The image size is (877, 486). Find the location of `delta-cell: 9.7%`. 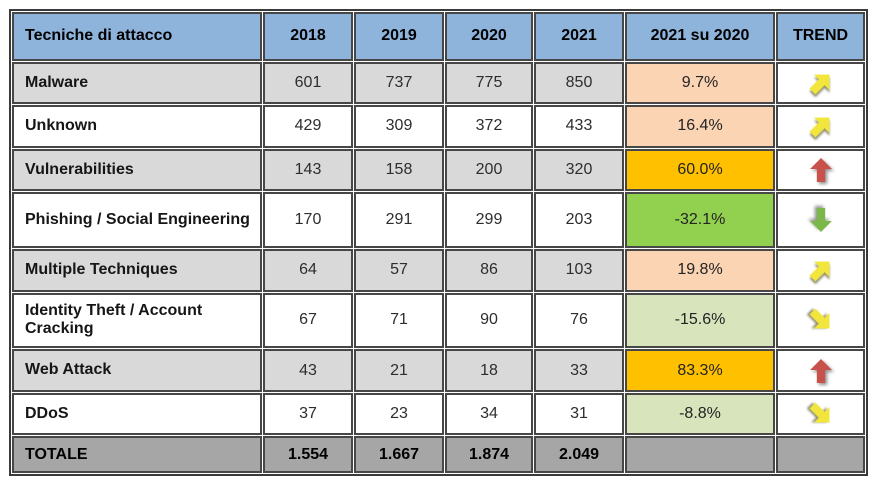

delta-cell: 9.7% is located at coordinates (700, 83).